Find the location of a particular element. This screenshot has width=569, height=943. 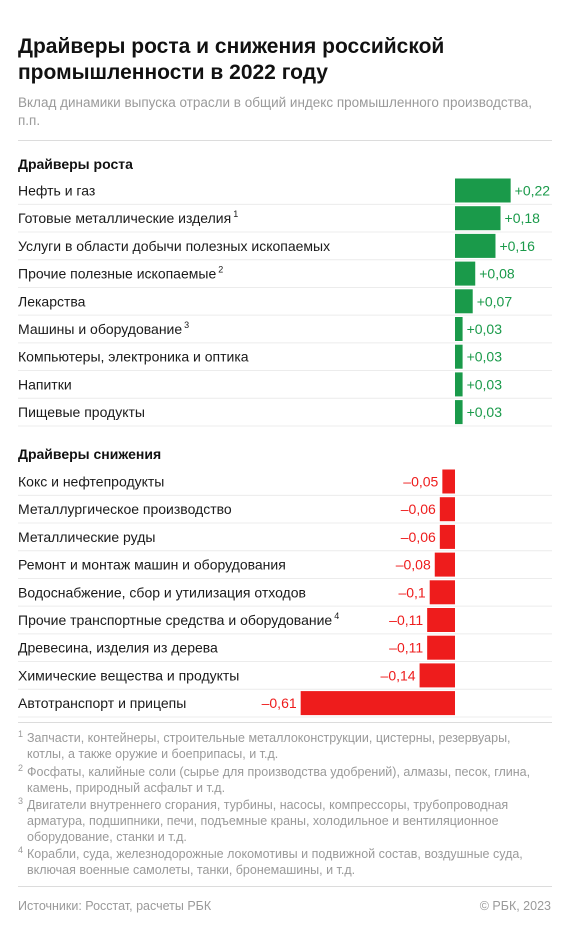

value-label: –0,05 is located at coordinates (420, 482).